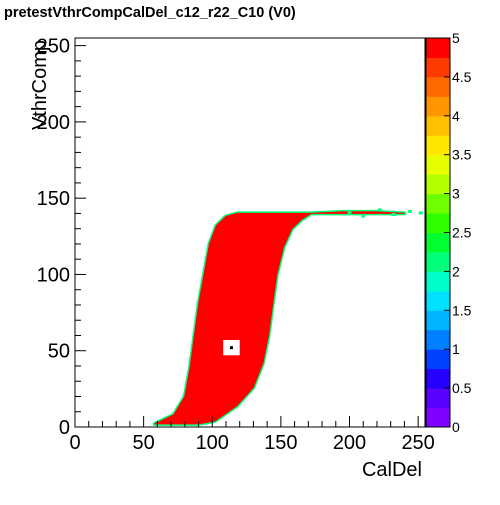 This screenshot has width=500, height=505. I want to click on colorbar-tick-label: 4.5, so click(462, 77).